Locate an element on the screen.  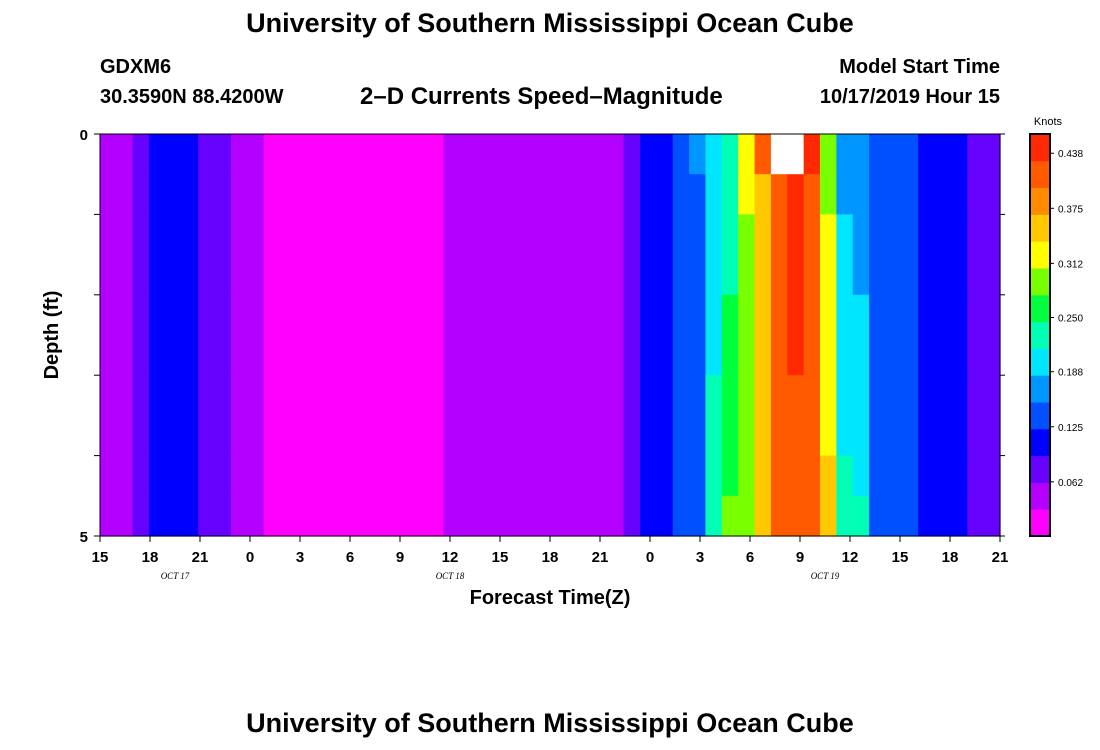
x-tick-label: 18 is located at coordinates (950, 557).